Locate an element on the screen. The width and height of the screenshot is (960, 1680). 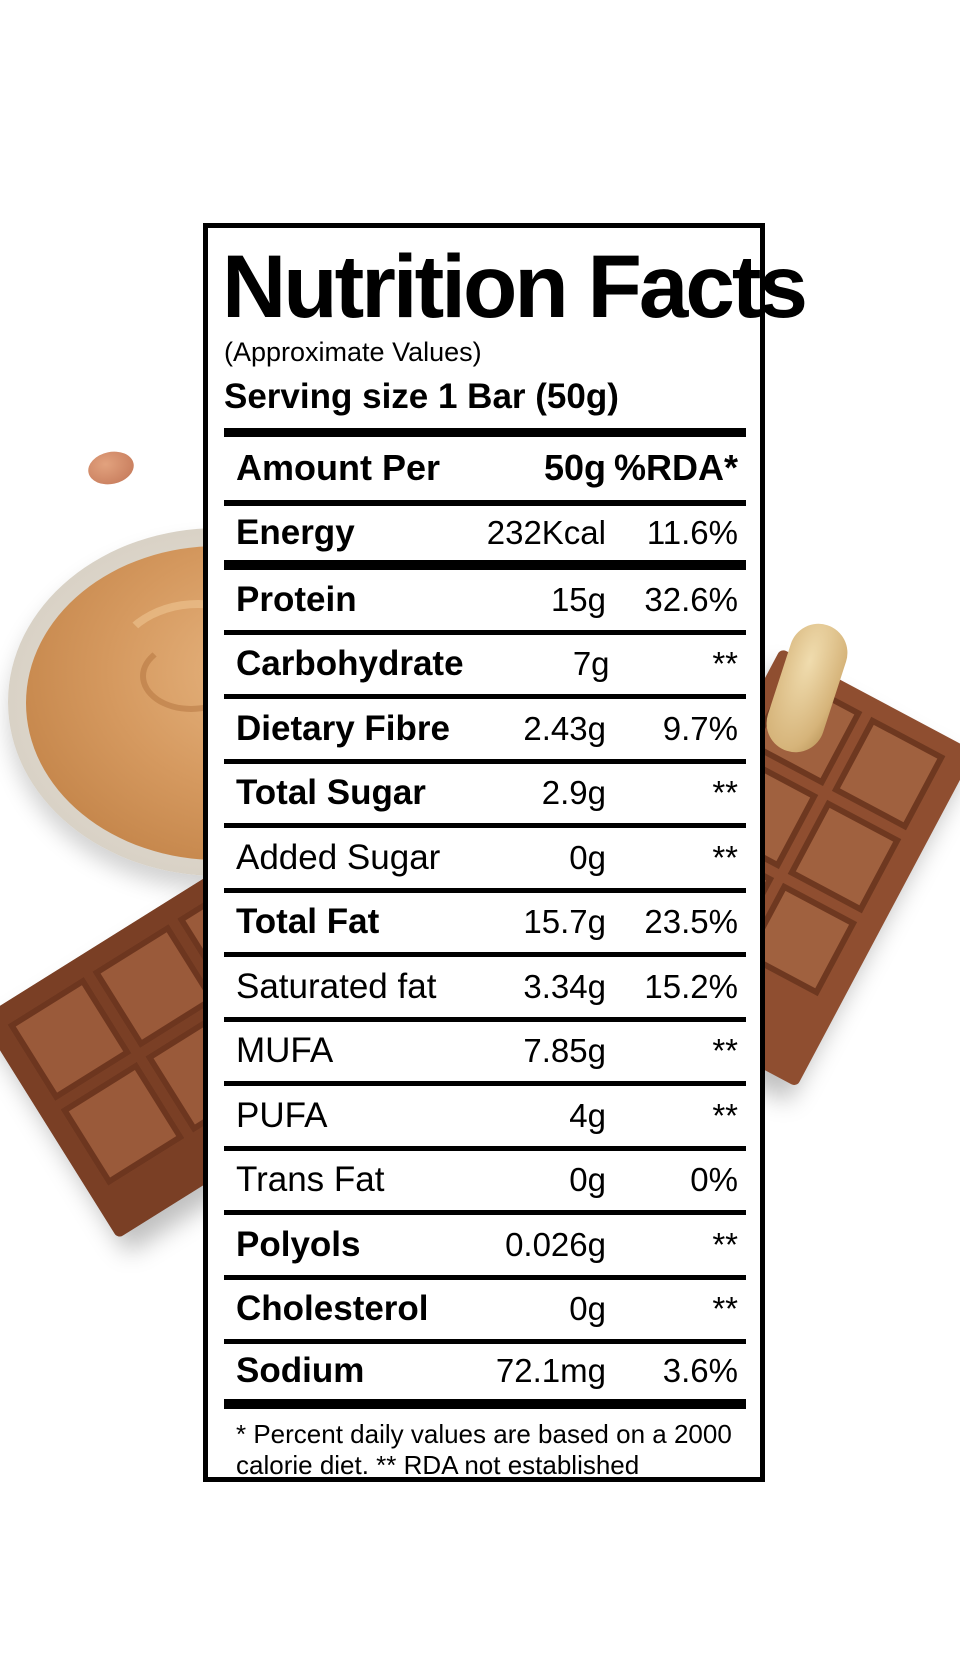
nutrient-row: Total Fat 15.7g 23.5% is located at coordinates (485, 925).